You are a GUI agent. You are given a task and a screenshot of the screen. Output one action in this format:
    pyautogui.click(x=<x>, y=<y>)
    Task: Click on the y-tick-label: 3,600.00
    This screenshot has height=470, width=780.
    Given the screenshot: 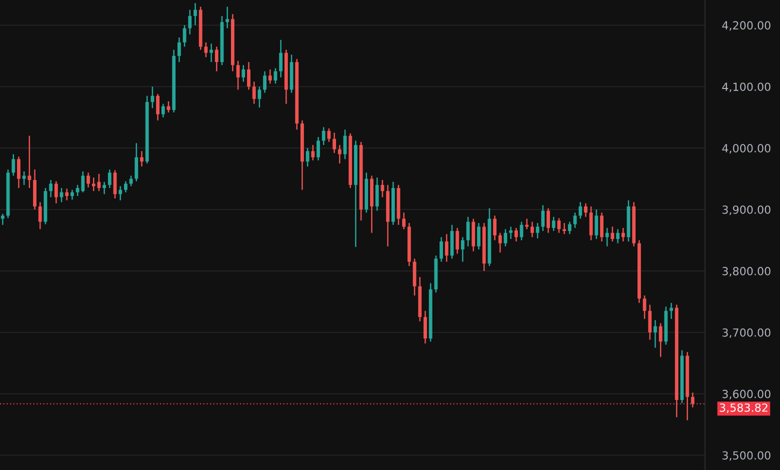 What is the action you would take?
    pyautogui.click(x=746, y=395)
    